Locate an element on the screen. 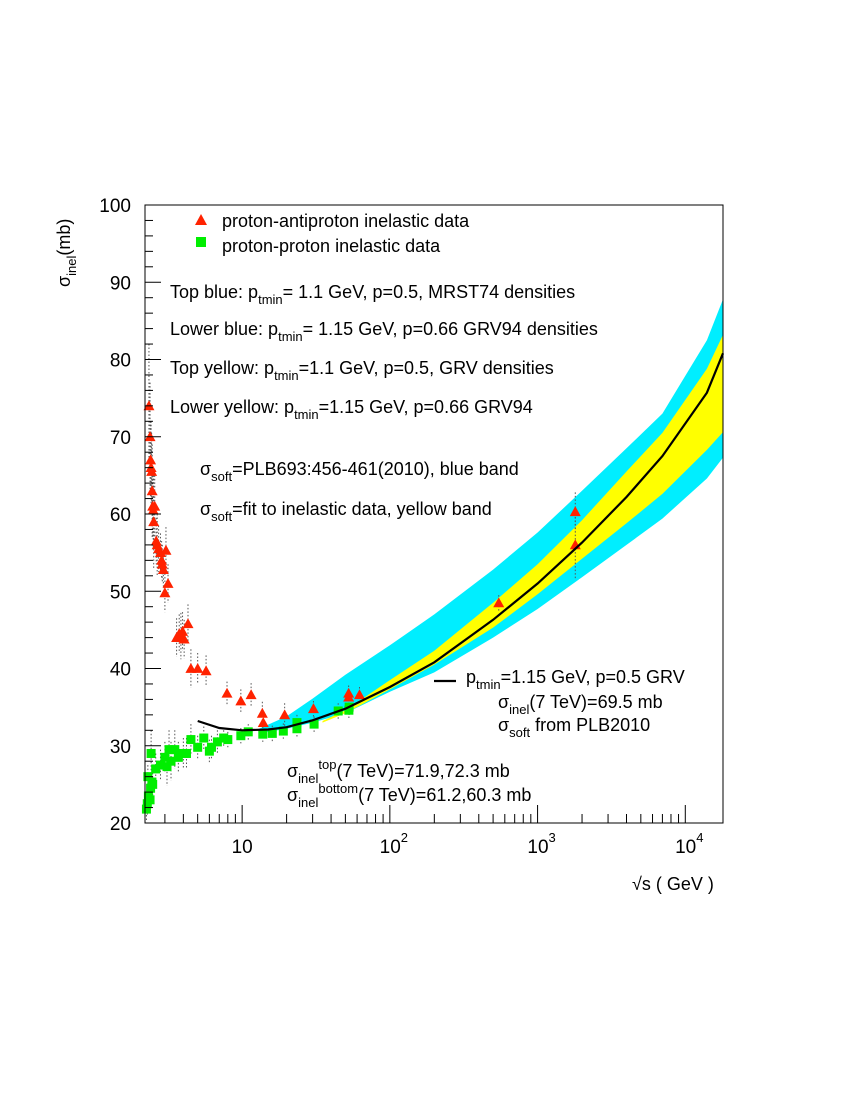 The height and width of the screenshot is (1100, 850). soft-note: σsoft=PLB693:456-461(2010), blue band is located at coordinates (359, 471).